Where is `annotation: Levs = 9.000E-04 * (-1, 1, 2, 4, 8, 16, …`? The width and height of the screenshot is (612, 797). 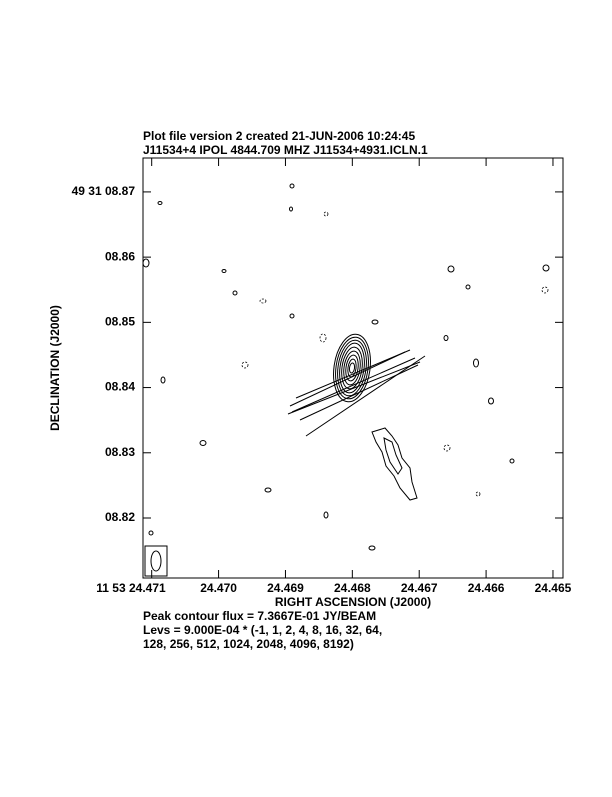
annotation: Levs = 9.000E-04 * (-1, 1, 2, 4, 8, 16, … is located at coordinates (262, 630).